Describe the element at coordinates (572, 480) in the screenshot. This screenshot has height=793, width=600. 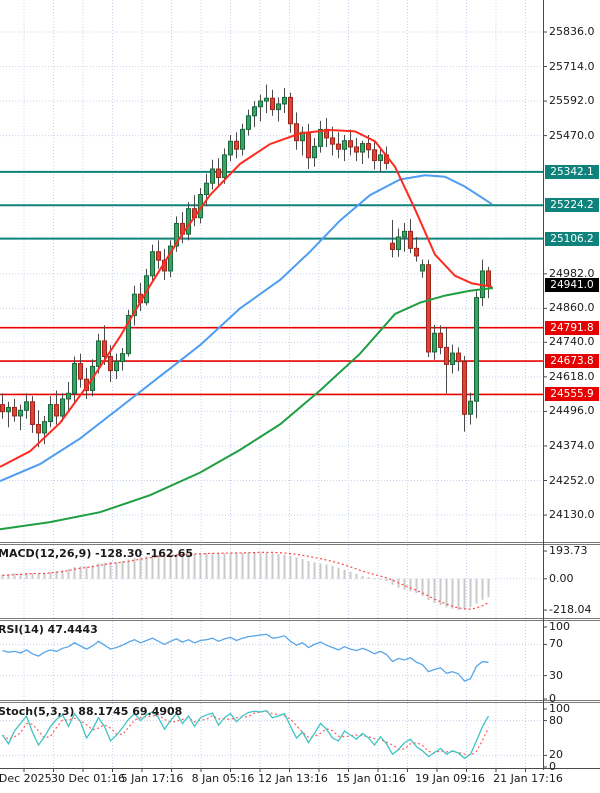
I see `price-axis-label: 24252.0` at that location.